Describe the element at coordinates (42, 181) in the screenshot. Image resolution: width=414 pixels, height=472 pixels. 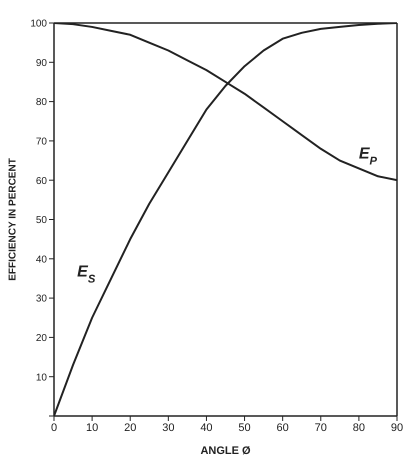
I see `y-tick-label: 60` at that location.